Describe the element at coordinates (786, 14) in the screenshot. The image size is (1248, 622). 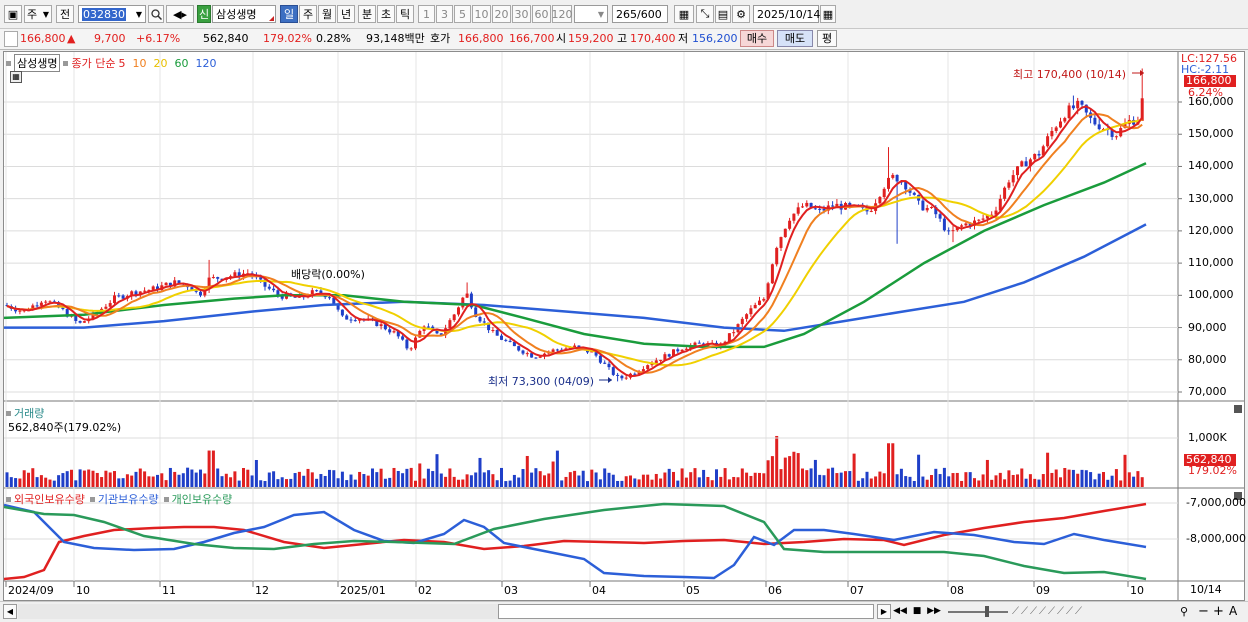
I see `date-input: 2025/10/14` at that location.